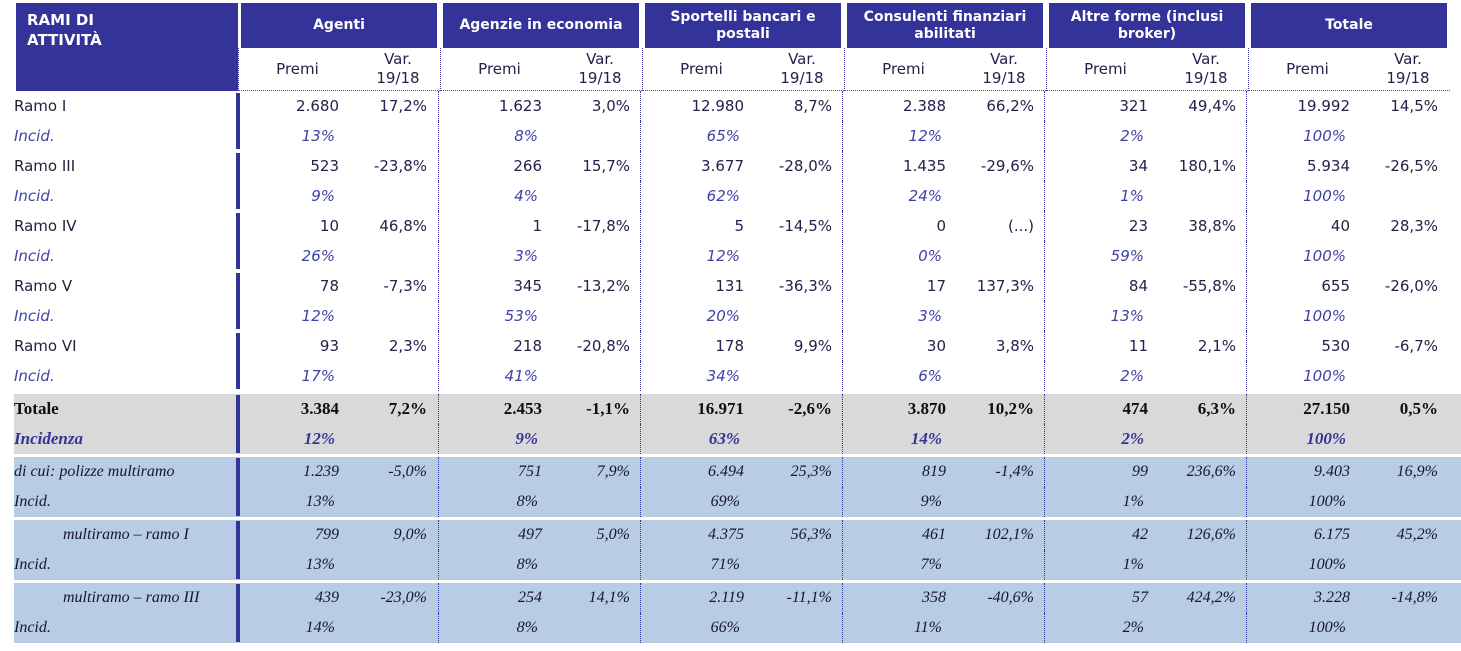 This screenshot has width=1461, height=651. I want to click on group-title: Agenti, so click(339, 25).